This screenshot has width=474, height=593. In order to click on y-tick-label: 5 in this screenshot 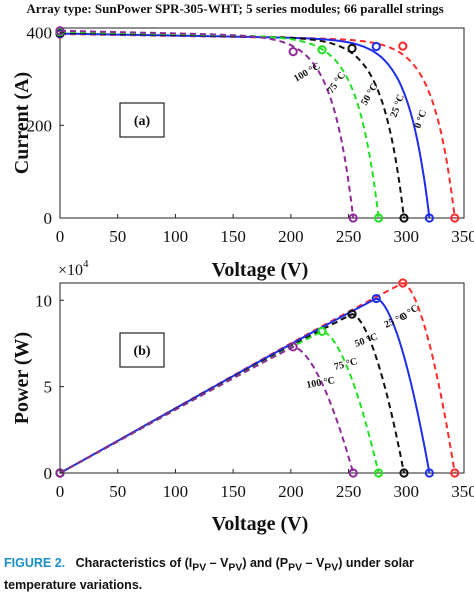, I will do `click(48, 387)`.